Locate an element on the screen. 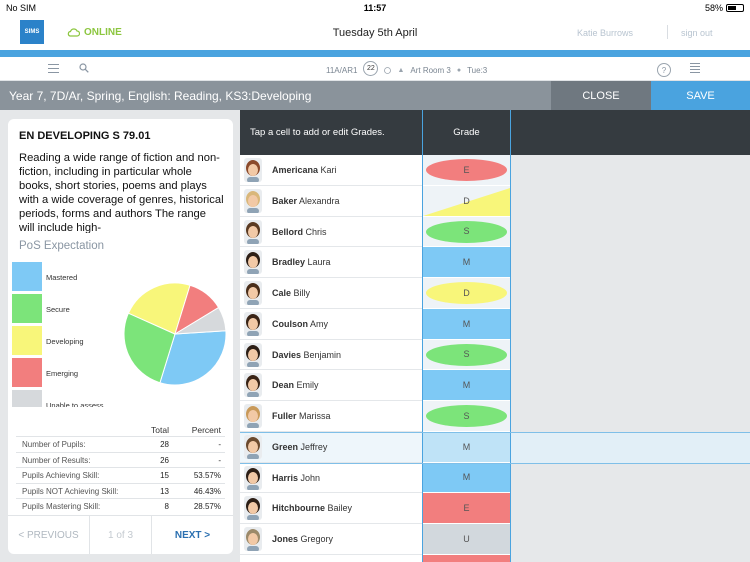 This screenshot has height=562, width=750. pupil-forename: Laura is located at coordinates (318, 262).